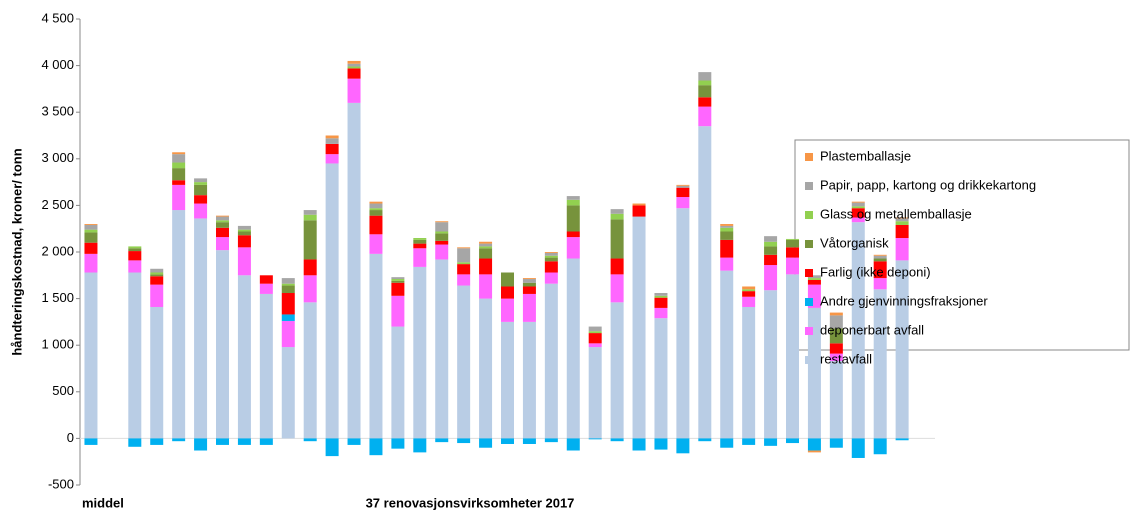 The width and height of the screenshot is (1130, 518). What do you see at coordinates (928, 184) in the screenshot?
I see `legend-label: Papir, papp, kartong og drikkekartong` at bounding box center [928, 184].